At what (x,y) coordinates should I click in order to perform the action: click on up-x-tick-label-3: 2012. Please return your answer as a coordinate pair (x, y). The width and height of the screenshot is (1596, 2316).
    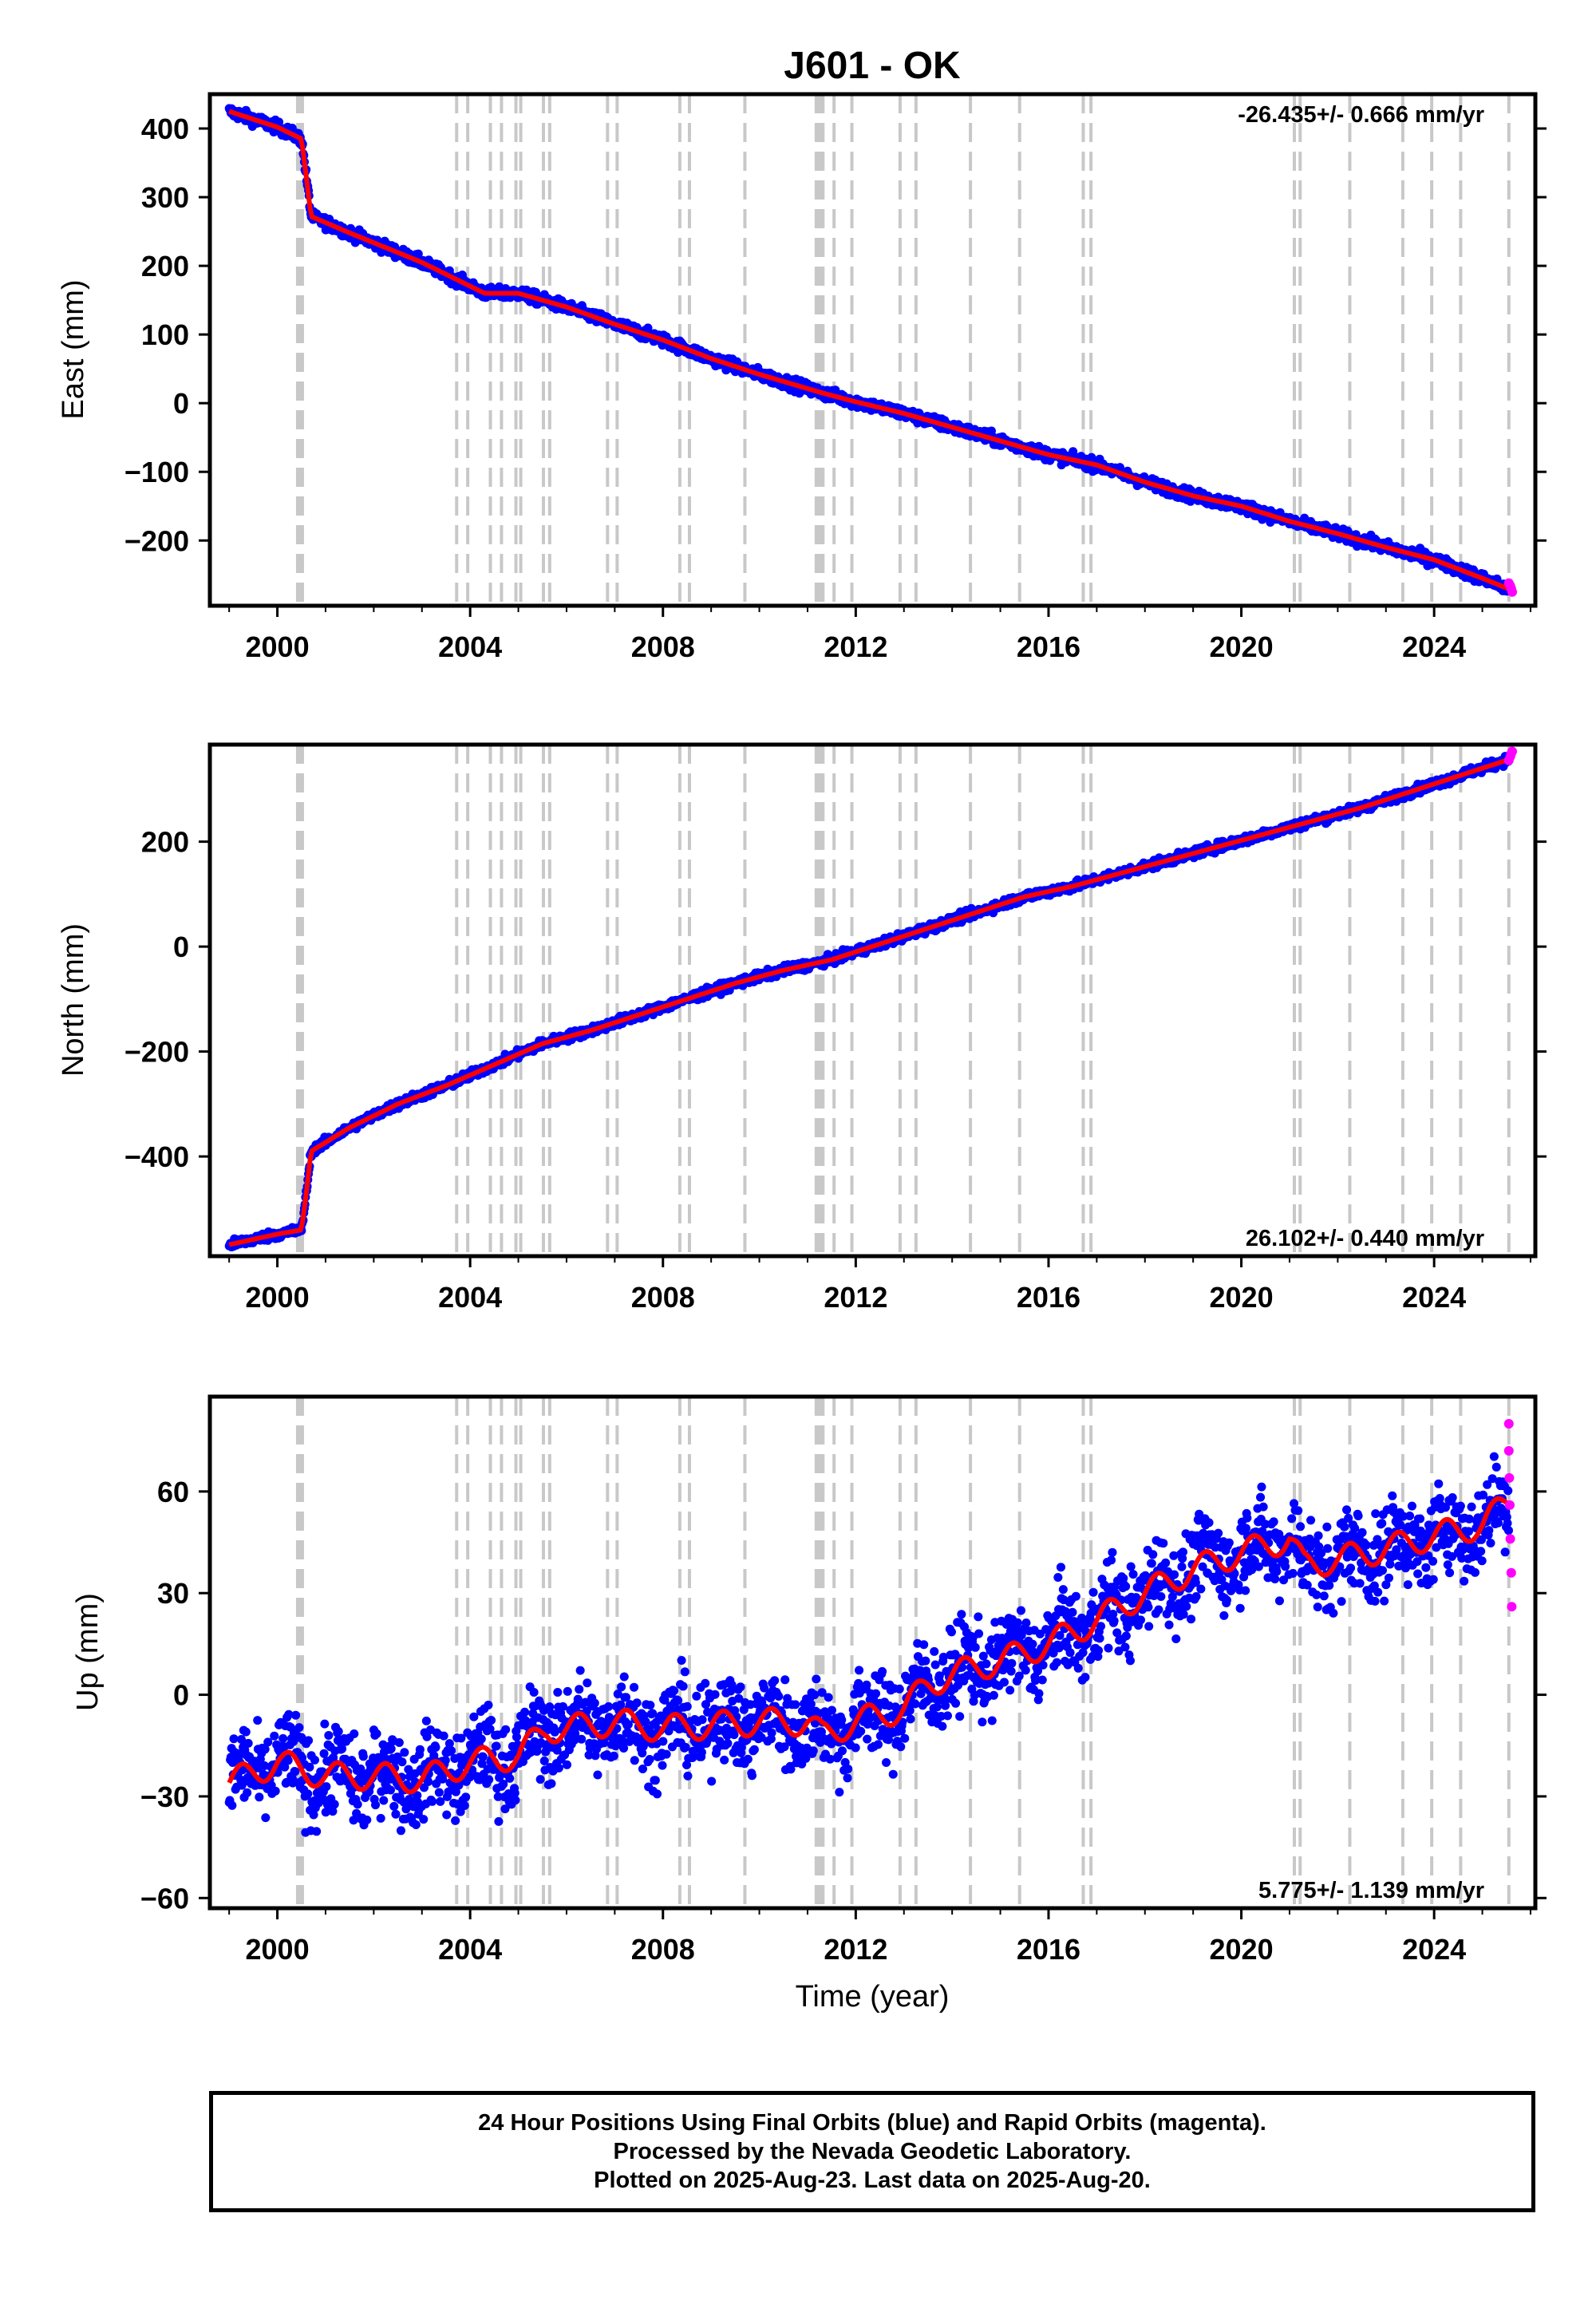
    Looking at the image, I should click on (855, 1949).